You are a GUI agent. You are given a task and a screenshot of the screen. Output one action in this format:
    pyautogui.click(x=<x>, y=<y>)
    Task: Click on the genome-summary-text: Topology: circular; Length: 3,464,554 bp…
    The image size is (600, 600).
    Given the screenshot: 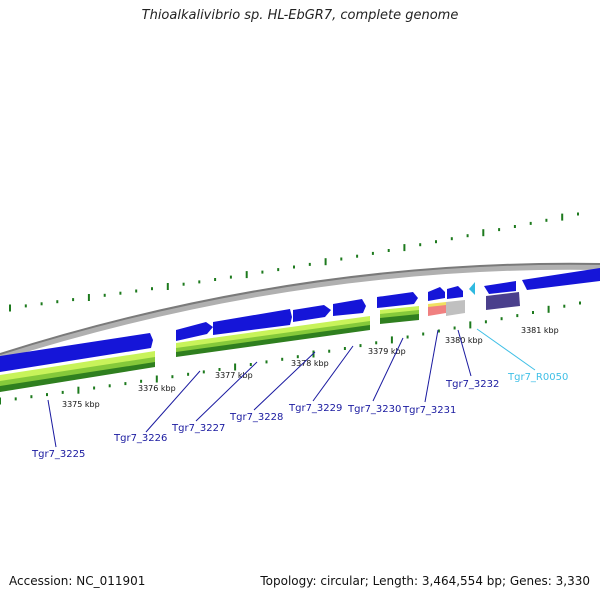 What is the action you would take?
    pyautogui.click(x=425, y=581)
    